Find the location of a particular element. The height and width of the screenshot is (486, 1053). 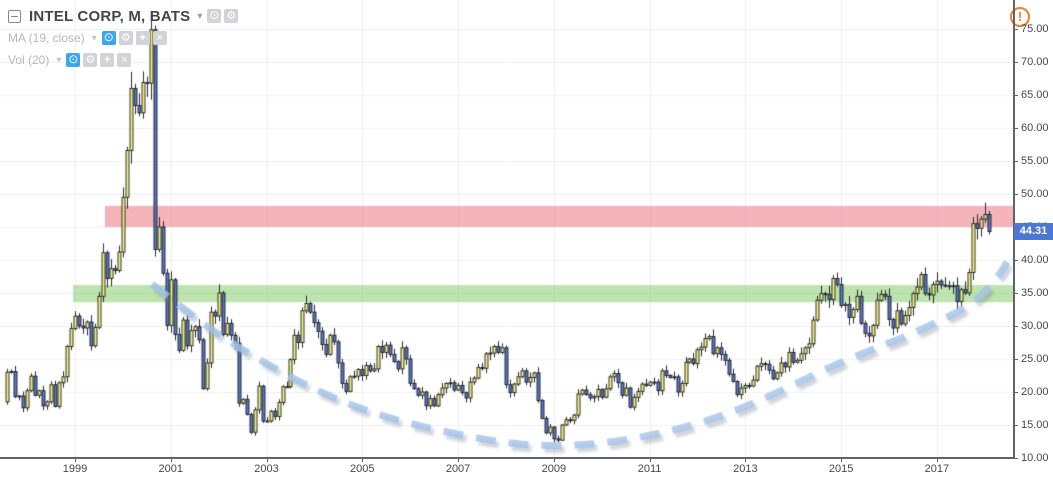

indicator-row-vol: Vol (20) ▾ ⊙ ⚙ + × is located at coordinates (123, 60).